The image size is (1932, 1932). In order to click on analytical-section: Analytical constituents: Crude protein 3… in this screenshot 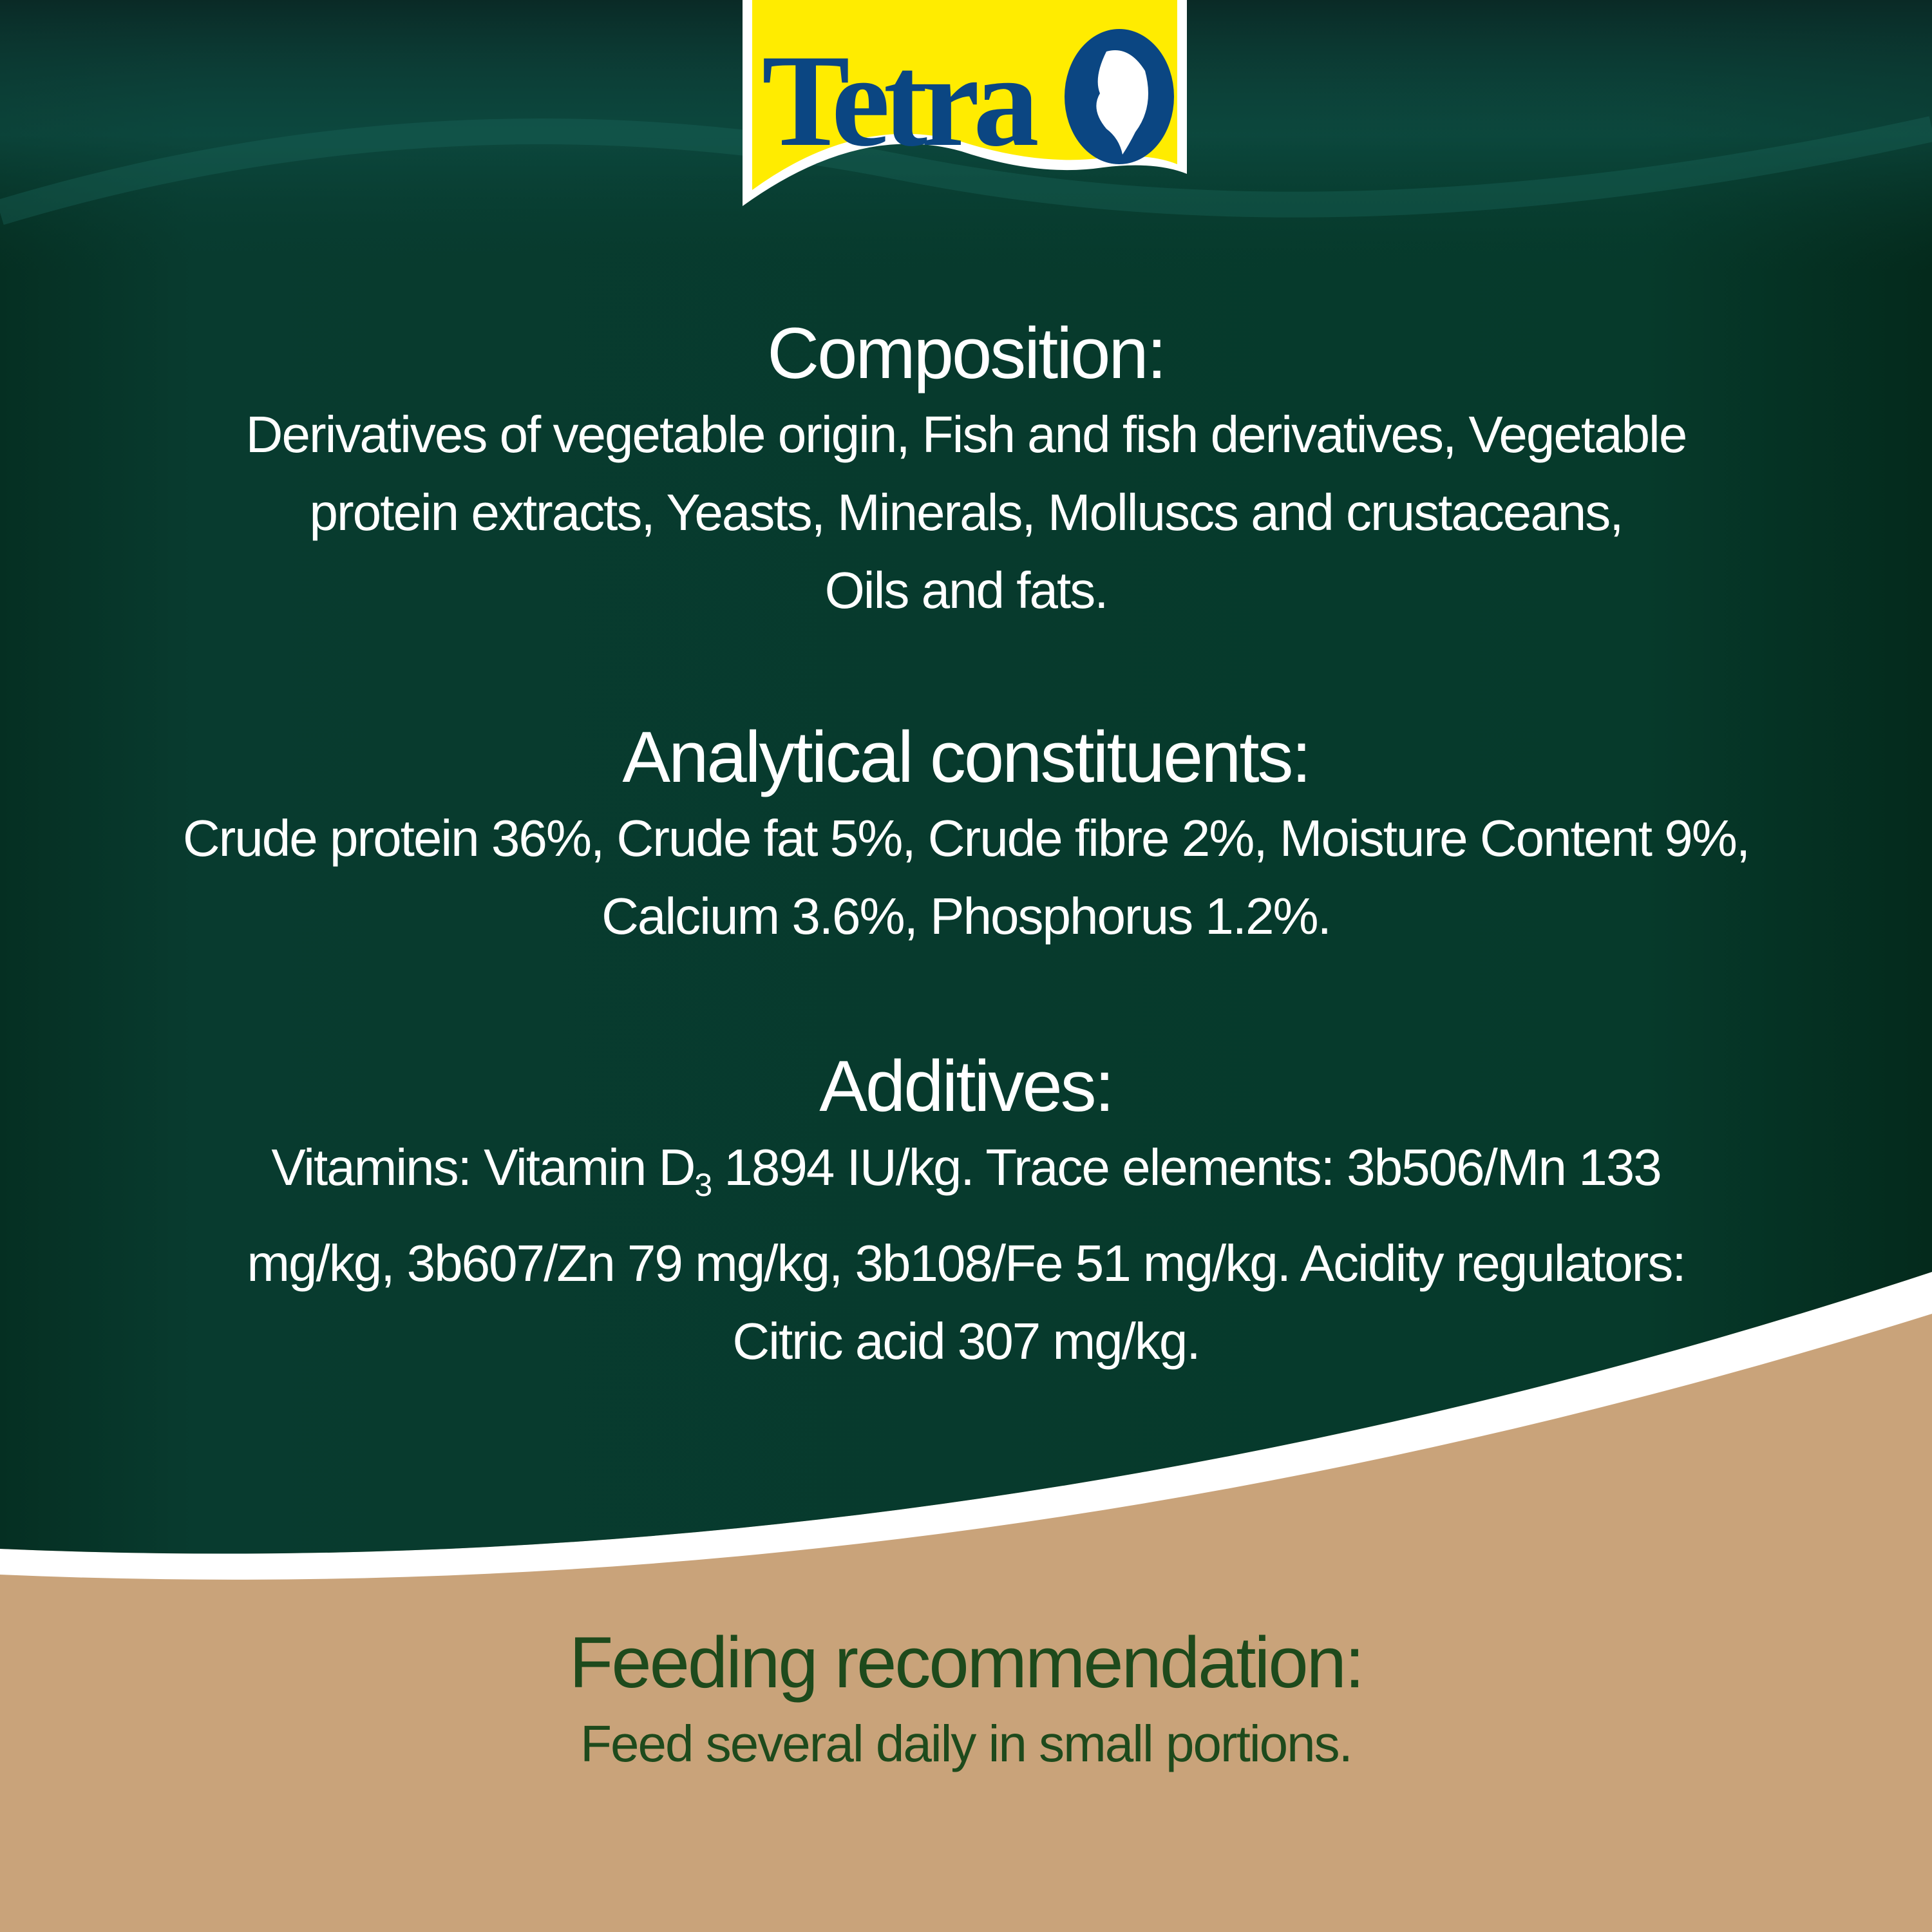, I will do `click(966, 835)`.